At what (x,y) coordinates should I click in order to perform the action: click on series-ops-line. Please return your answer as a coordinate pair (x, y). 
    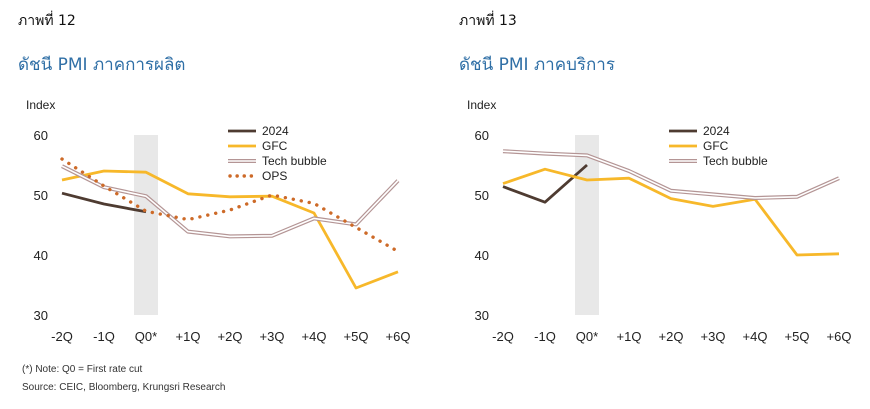
    Looking at the image, I should click on (230, 205).